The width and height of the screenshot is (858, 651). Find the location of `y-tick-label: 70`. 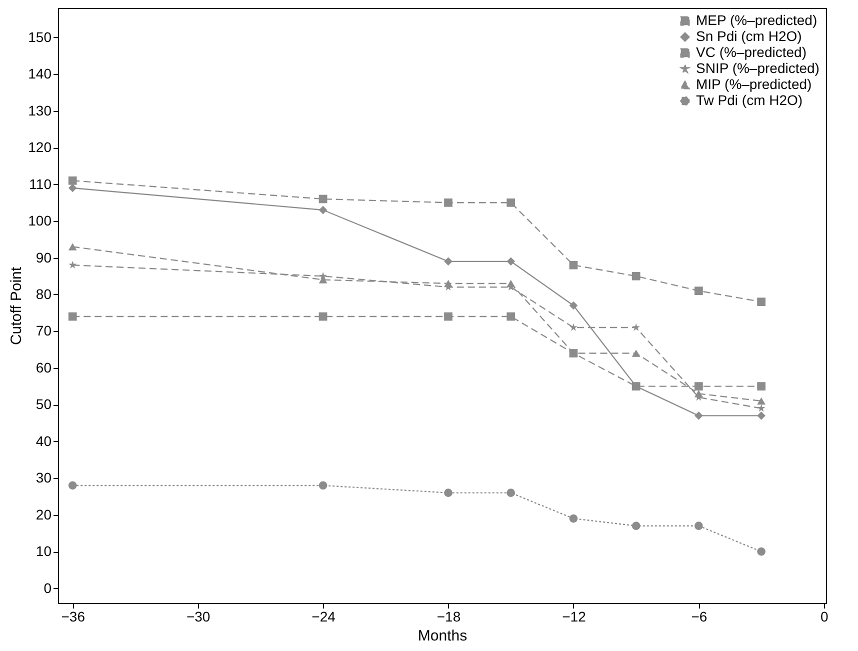

y-tick-label: 70 is located at coordinates (44, 330).